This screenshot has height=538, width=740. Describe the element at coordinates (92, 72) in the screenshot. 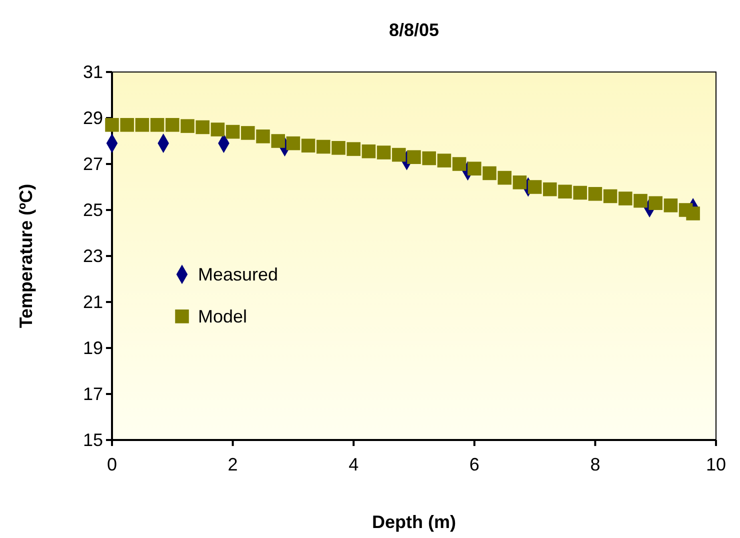

I see `y-tick-label: 31` at that location.